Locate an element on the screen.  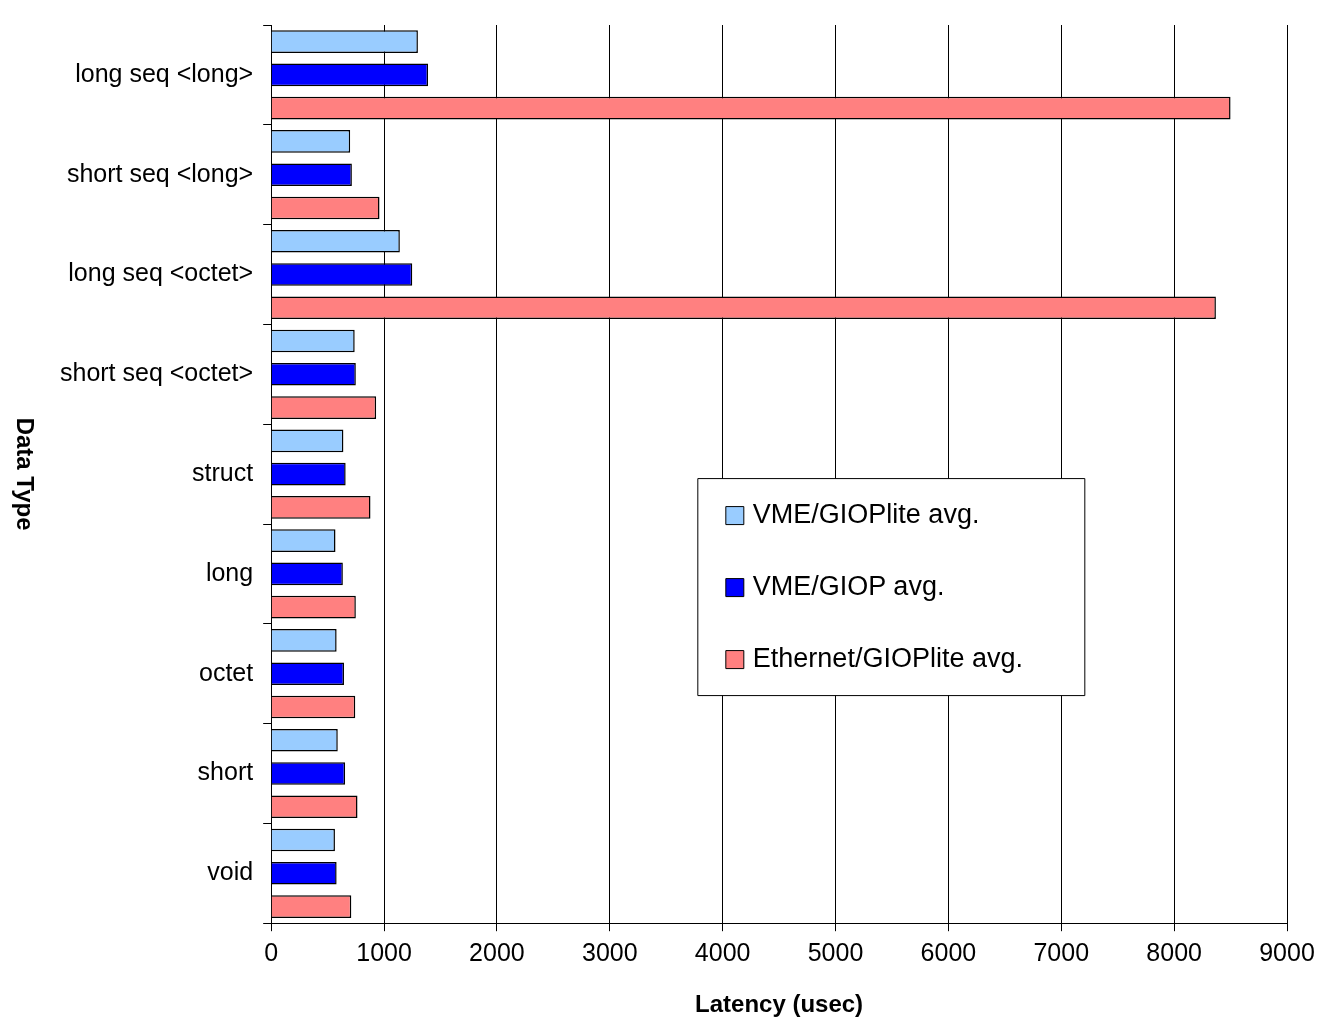
x-tick-label: 0 is located at coordinates (271, 952).